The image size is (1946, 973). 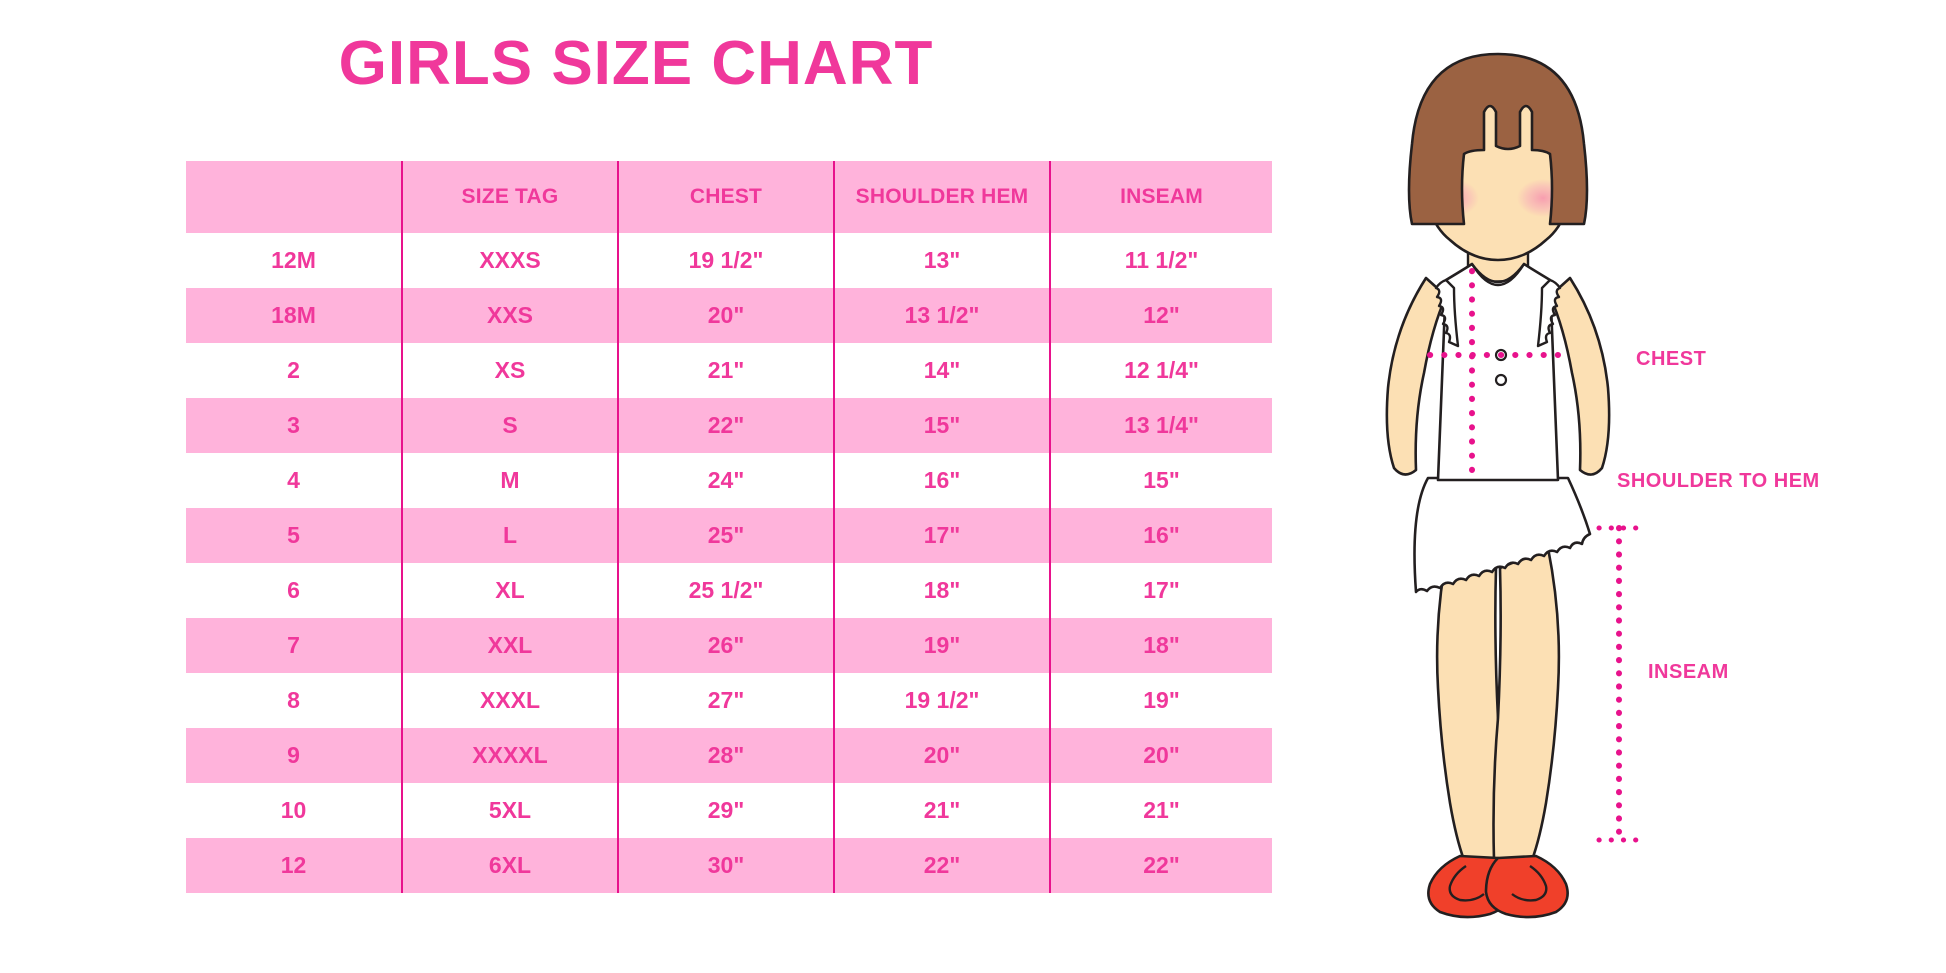 I want to click on cell-size-tag: XXL, so click(x=509, y=645).